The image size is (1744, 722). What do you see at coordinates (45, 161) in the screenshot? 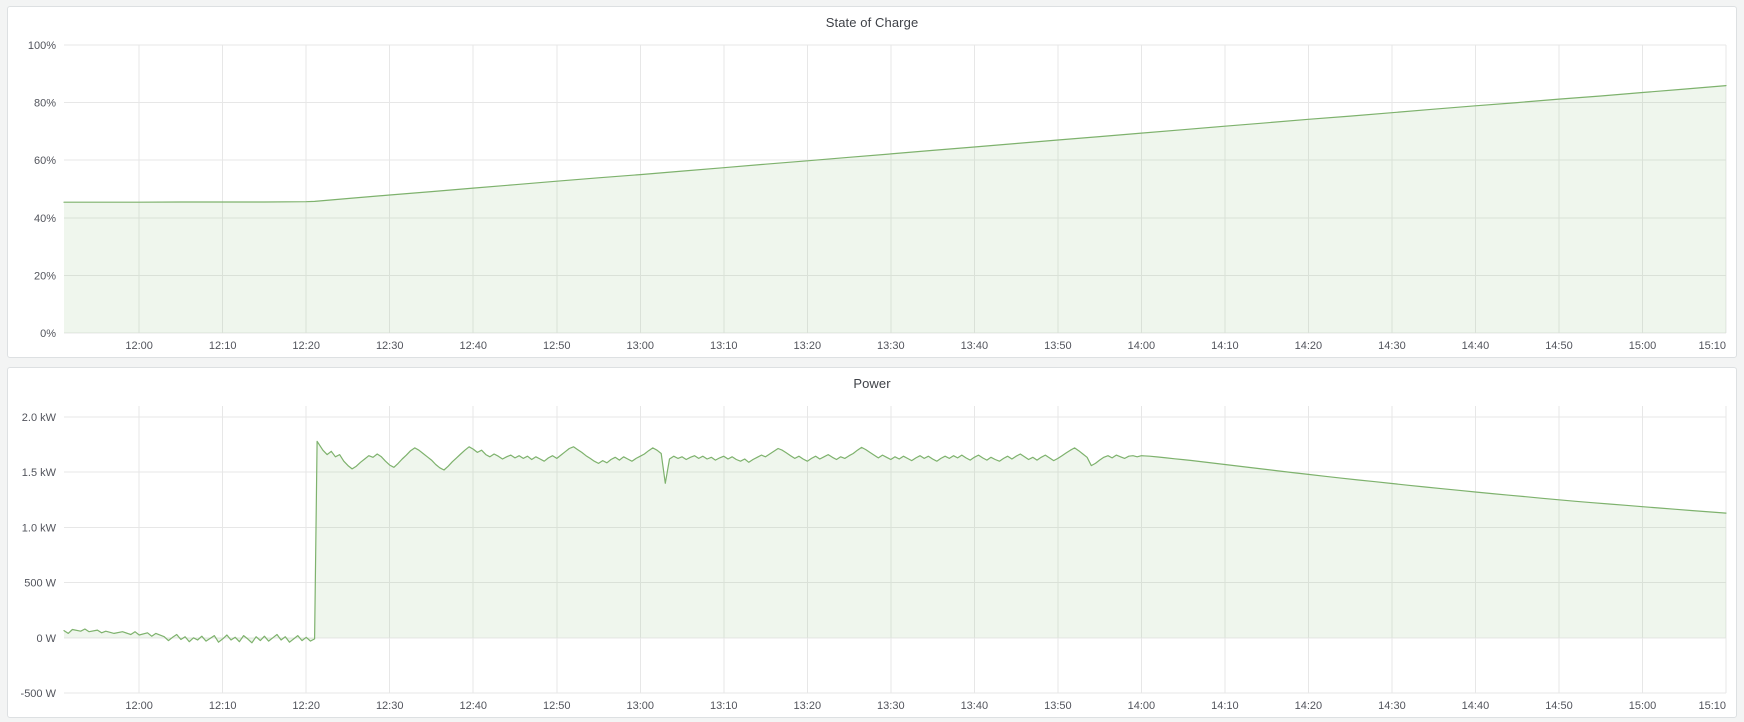
I see `y-axis-label: 60%` at bounding box center [45, 161].